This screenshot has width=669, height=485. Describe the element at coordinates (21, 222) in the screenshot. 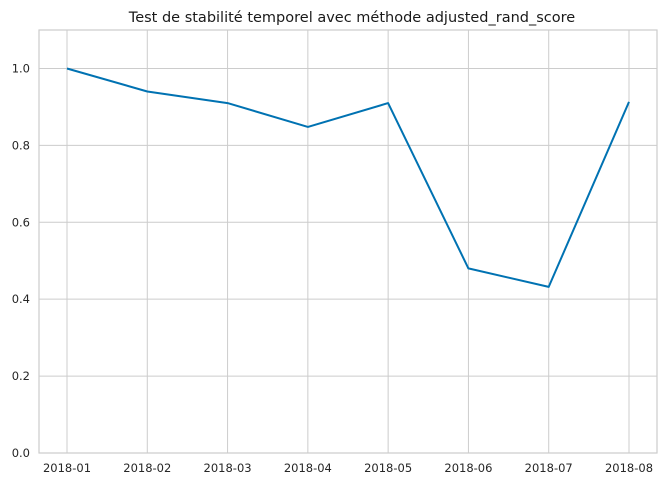

I see `y-tick-label: 0.6` at that location.